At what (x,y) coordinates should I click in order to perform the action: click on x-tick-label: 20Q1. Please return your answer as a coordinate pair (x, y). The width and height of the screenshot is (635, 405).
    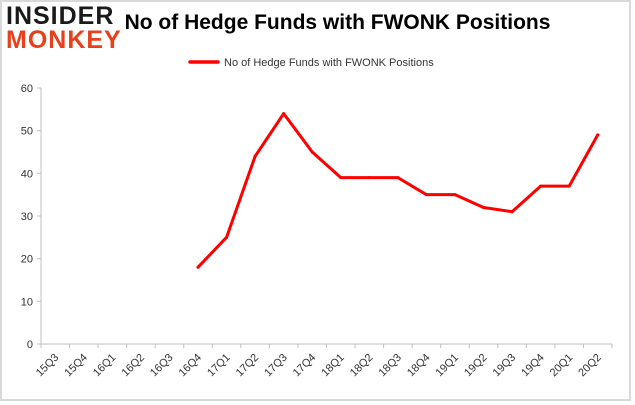
    Looking at the image, I should click on (562, 366).